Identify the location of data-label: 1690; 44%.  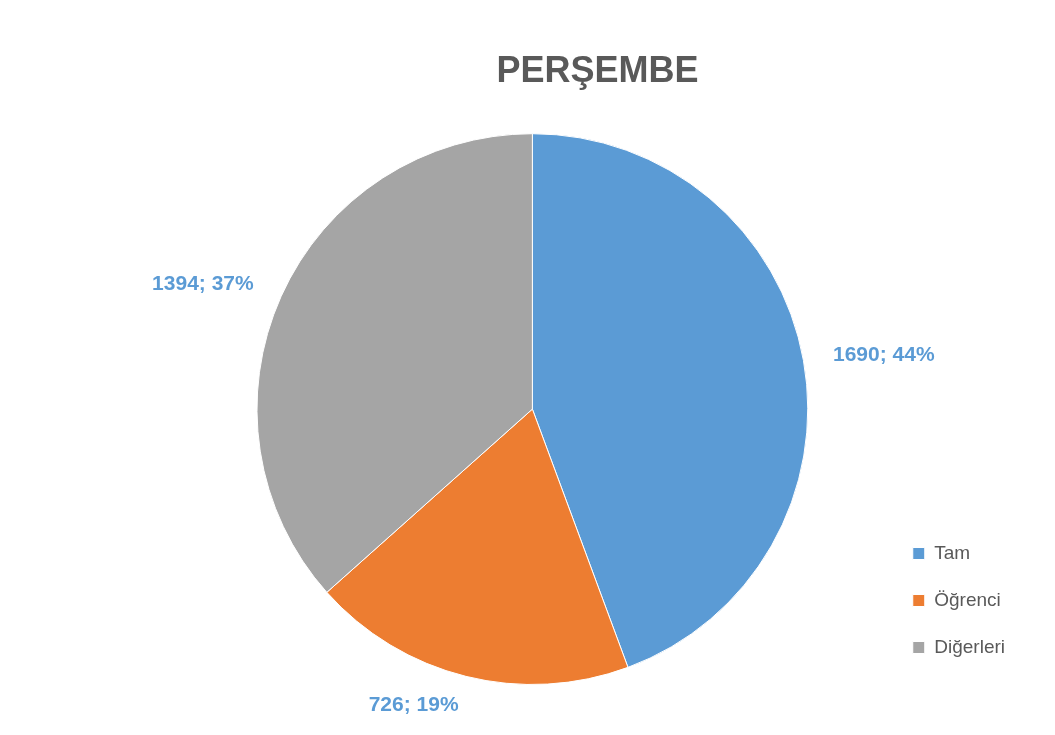
(883, 354).